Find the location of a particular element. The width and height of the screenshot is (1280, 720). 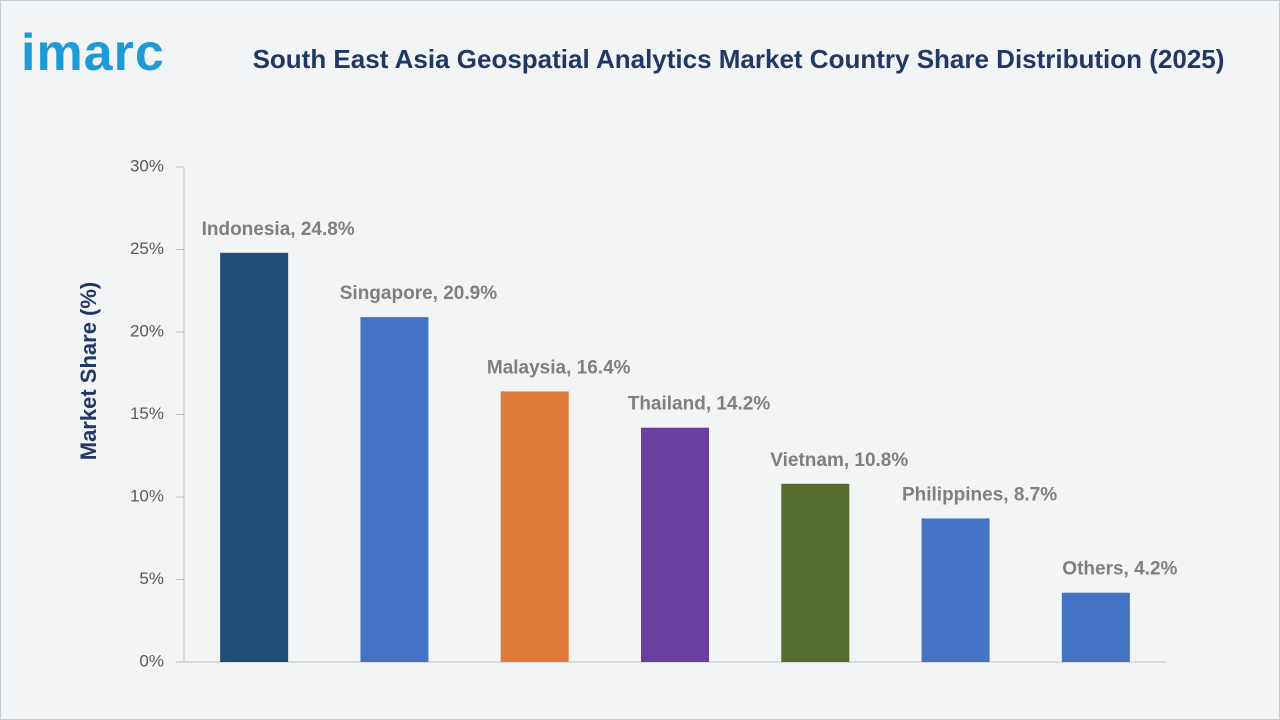

data-label: Vietnam, 10.8% is located at coordinates (839, 460).